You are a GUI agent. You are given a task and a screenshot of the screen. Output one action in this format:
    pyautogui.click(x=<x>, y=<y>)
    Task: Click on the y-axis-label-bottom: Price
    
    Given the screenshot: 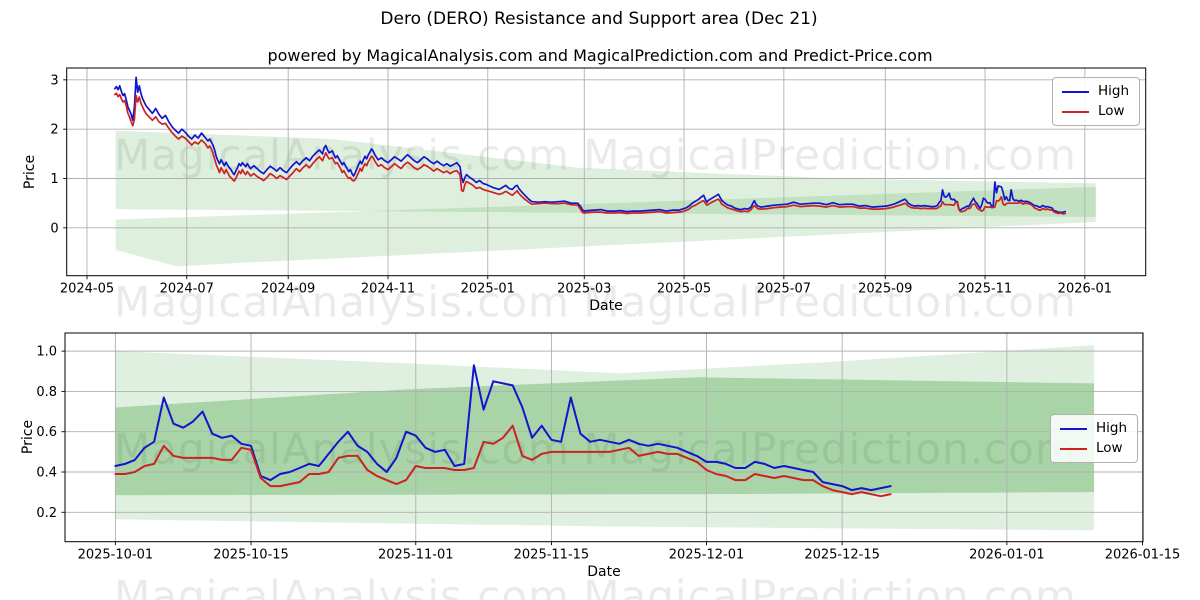 What is the action you would take?
    pyautogui.click(x=28, y=437)
    